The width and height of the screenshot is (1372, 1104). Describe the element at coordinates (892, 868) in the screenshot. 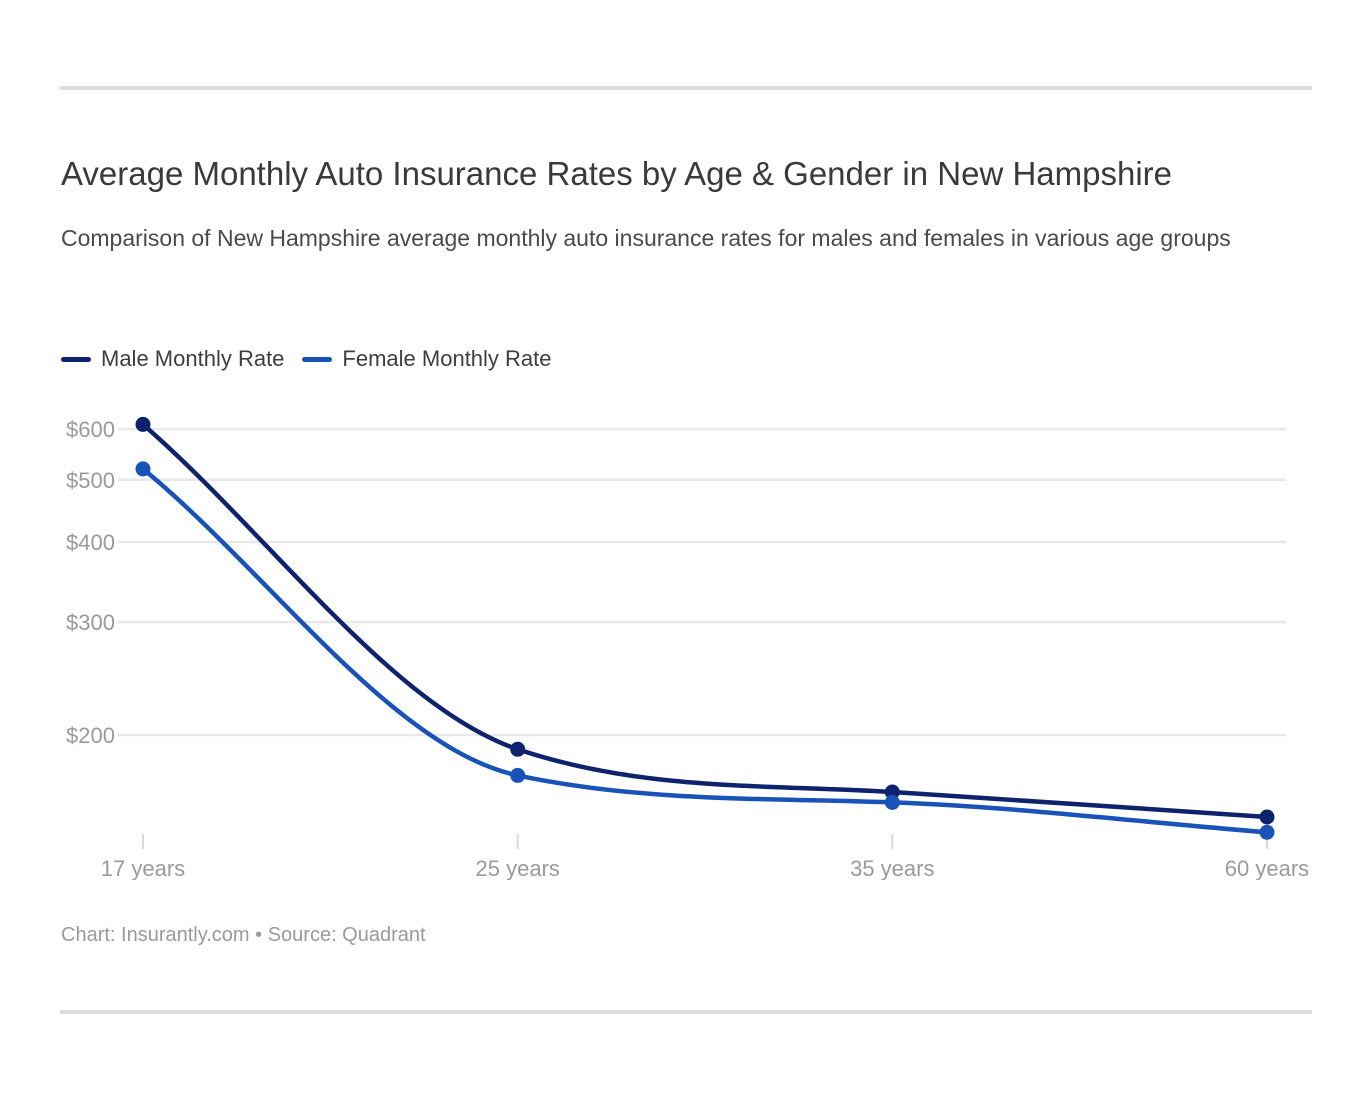

I see `x-axis-tick-label: 35 years` at that location.